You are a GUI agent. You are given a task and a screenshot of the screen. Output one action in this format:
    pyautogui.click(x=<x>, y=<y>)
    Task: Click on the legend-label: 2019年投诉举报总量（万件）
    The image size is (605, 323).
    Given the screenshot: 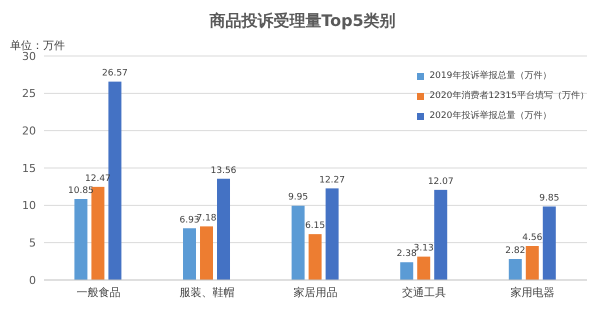 What is the action you would take?
    pyautogui.click(x=490, y=76)
    